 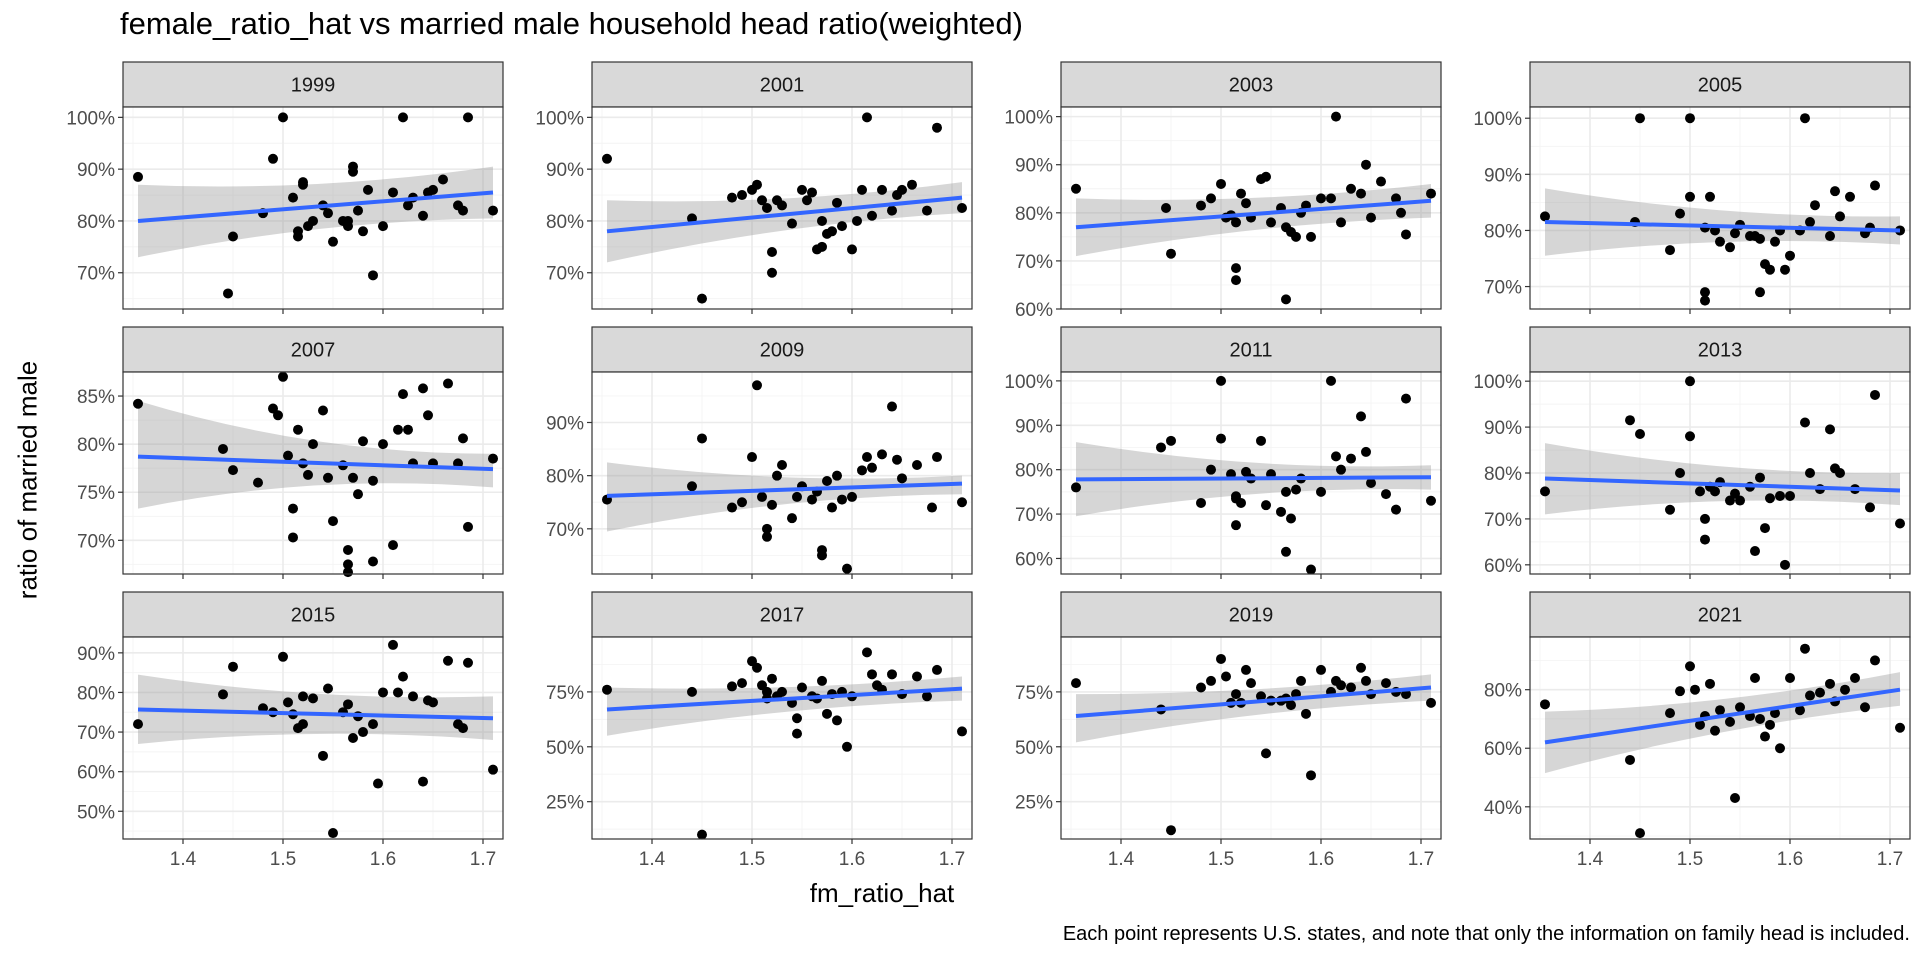 I want to click on facet-strip-label: 2011, so click(x=1250, y=351).